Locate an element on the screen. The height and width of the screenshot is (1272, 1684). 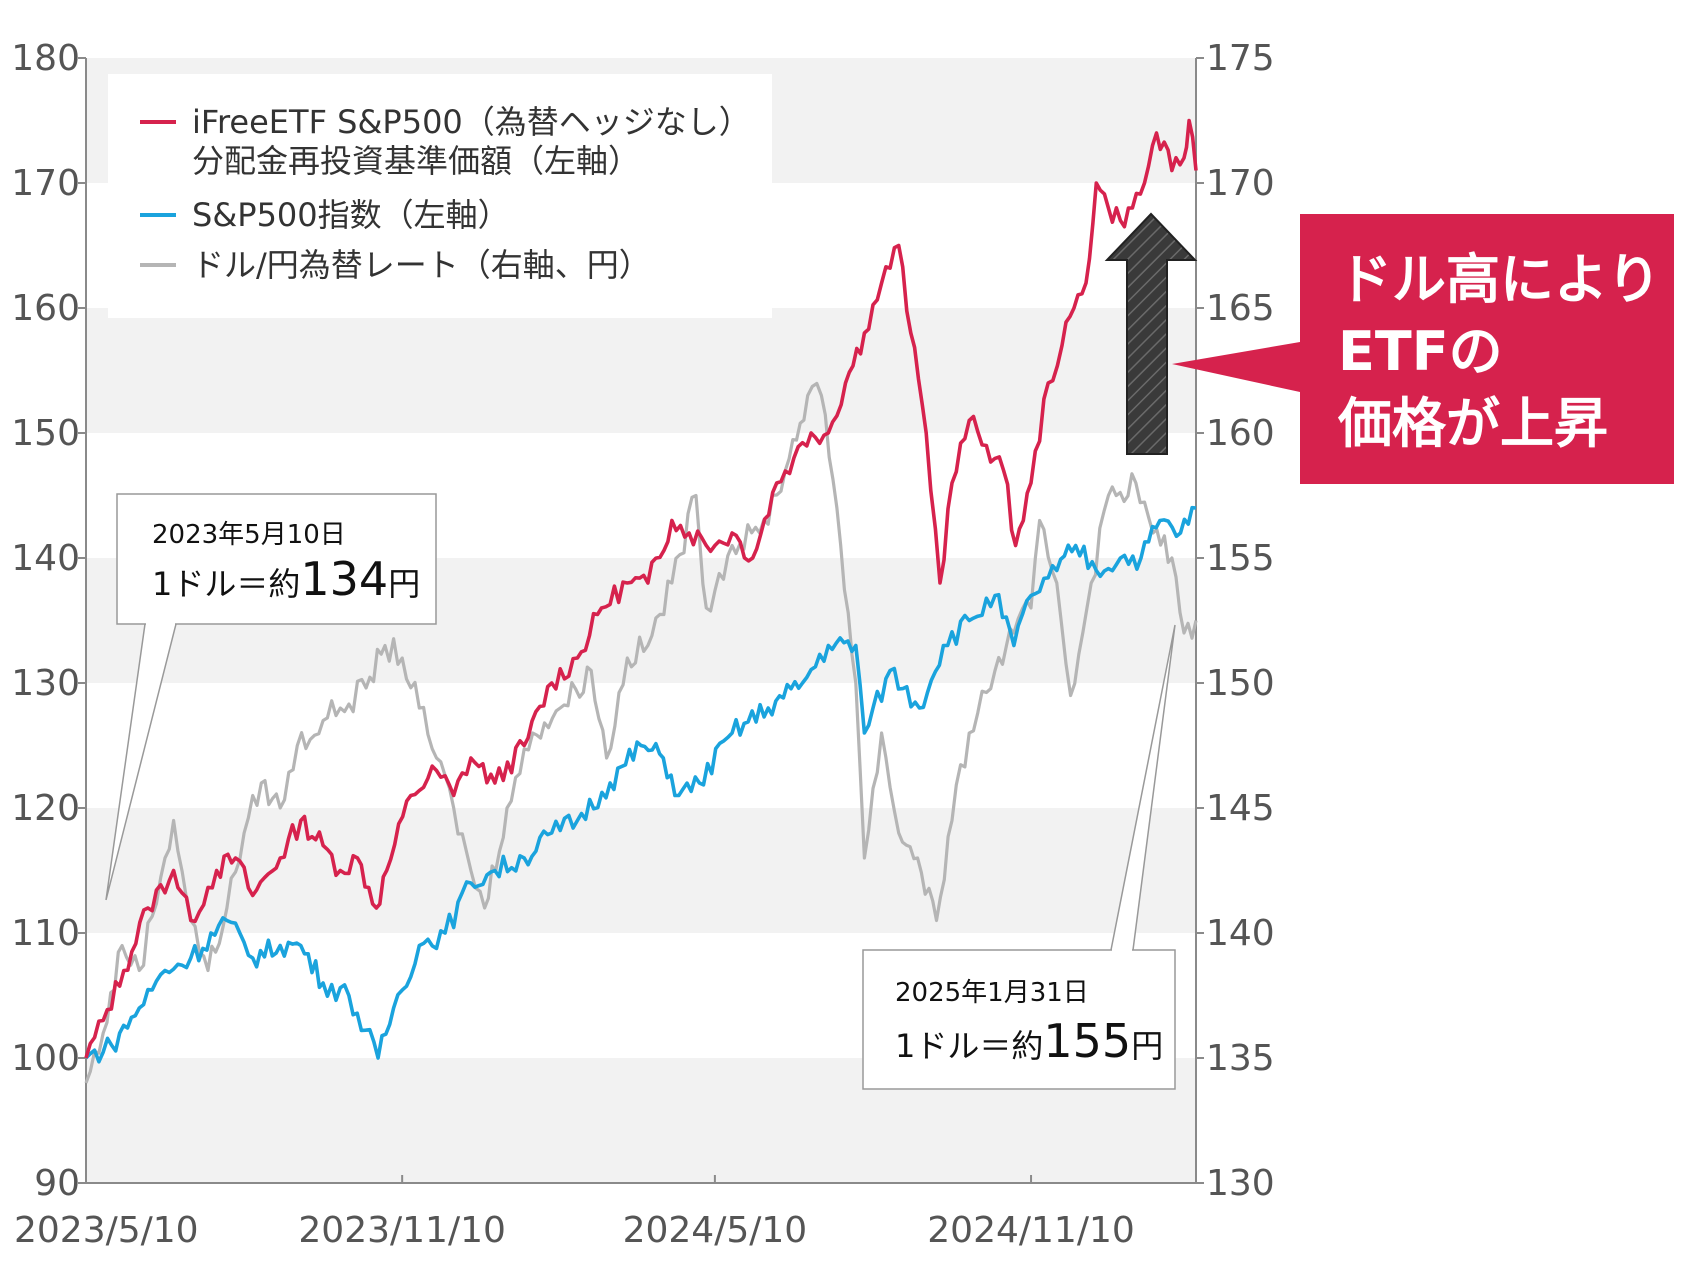
right-axis-ticks: 130 135 140 145 150 155 160 165 170 175 is located at coordinates (1235, 621).